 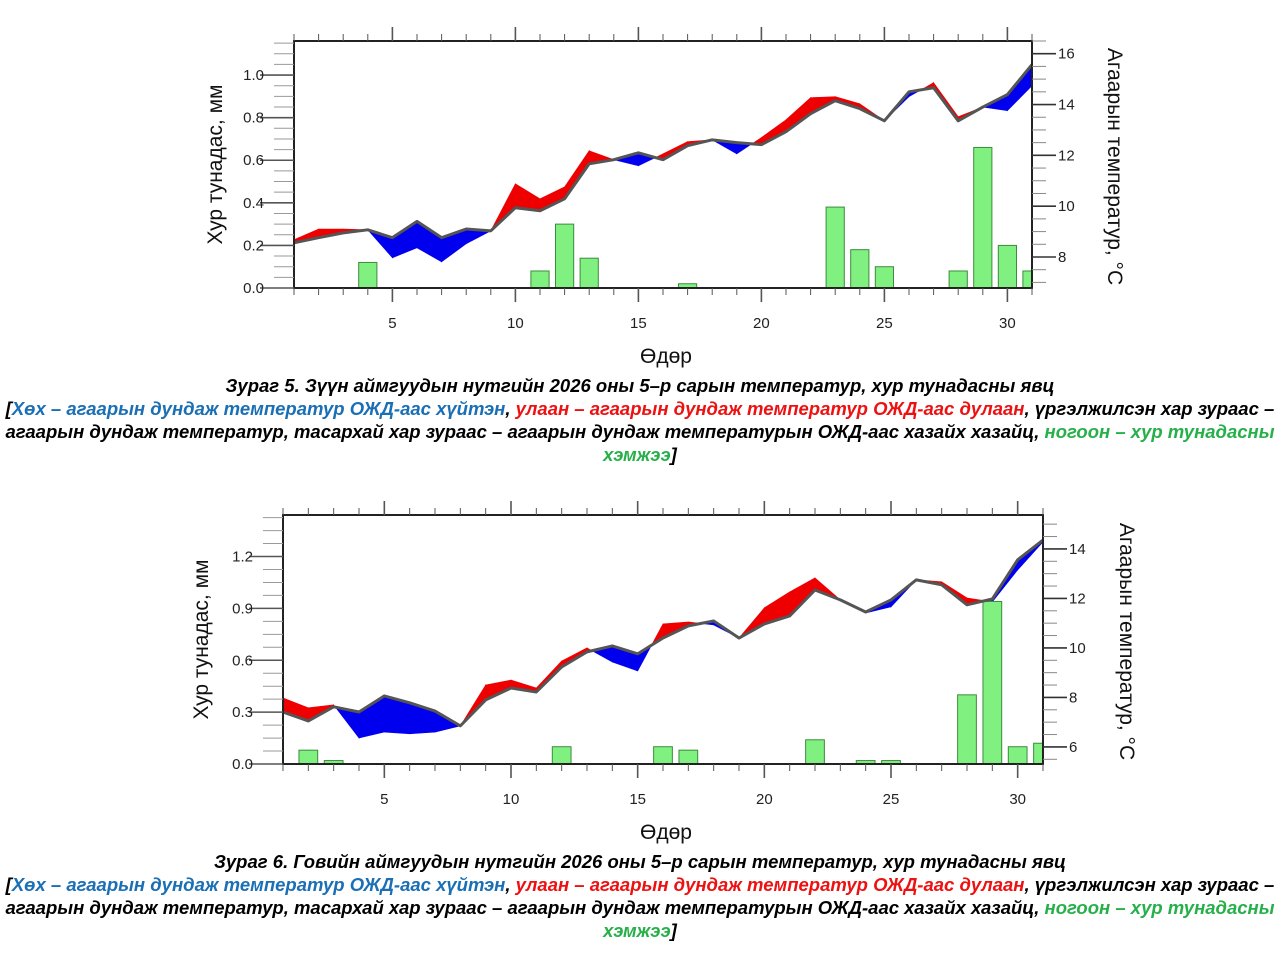 I want to click on y-tick-label: 0.8, so click(x=253, y=118).